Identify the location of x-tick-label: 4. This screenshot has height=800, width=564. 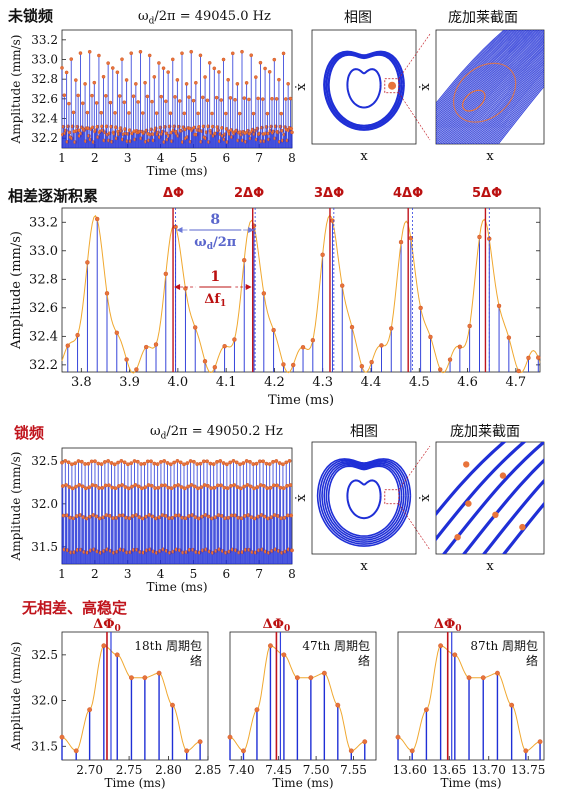
(161, 574).